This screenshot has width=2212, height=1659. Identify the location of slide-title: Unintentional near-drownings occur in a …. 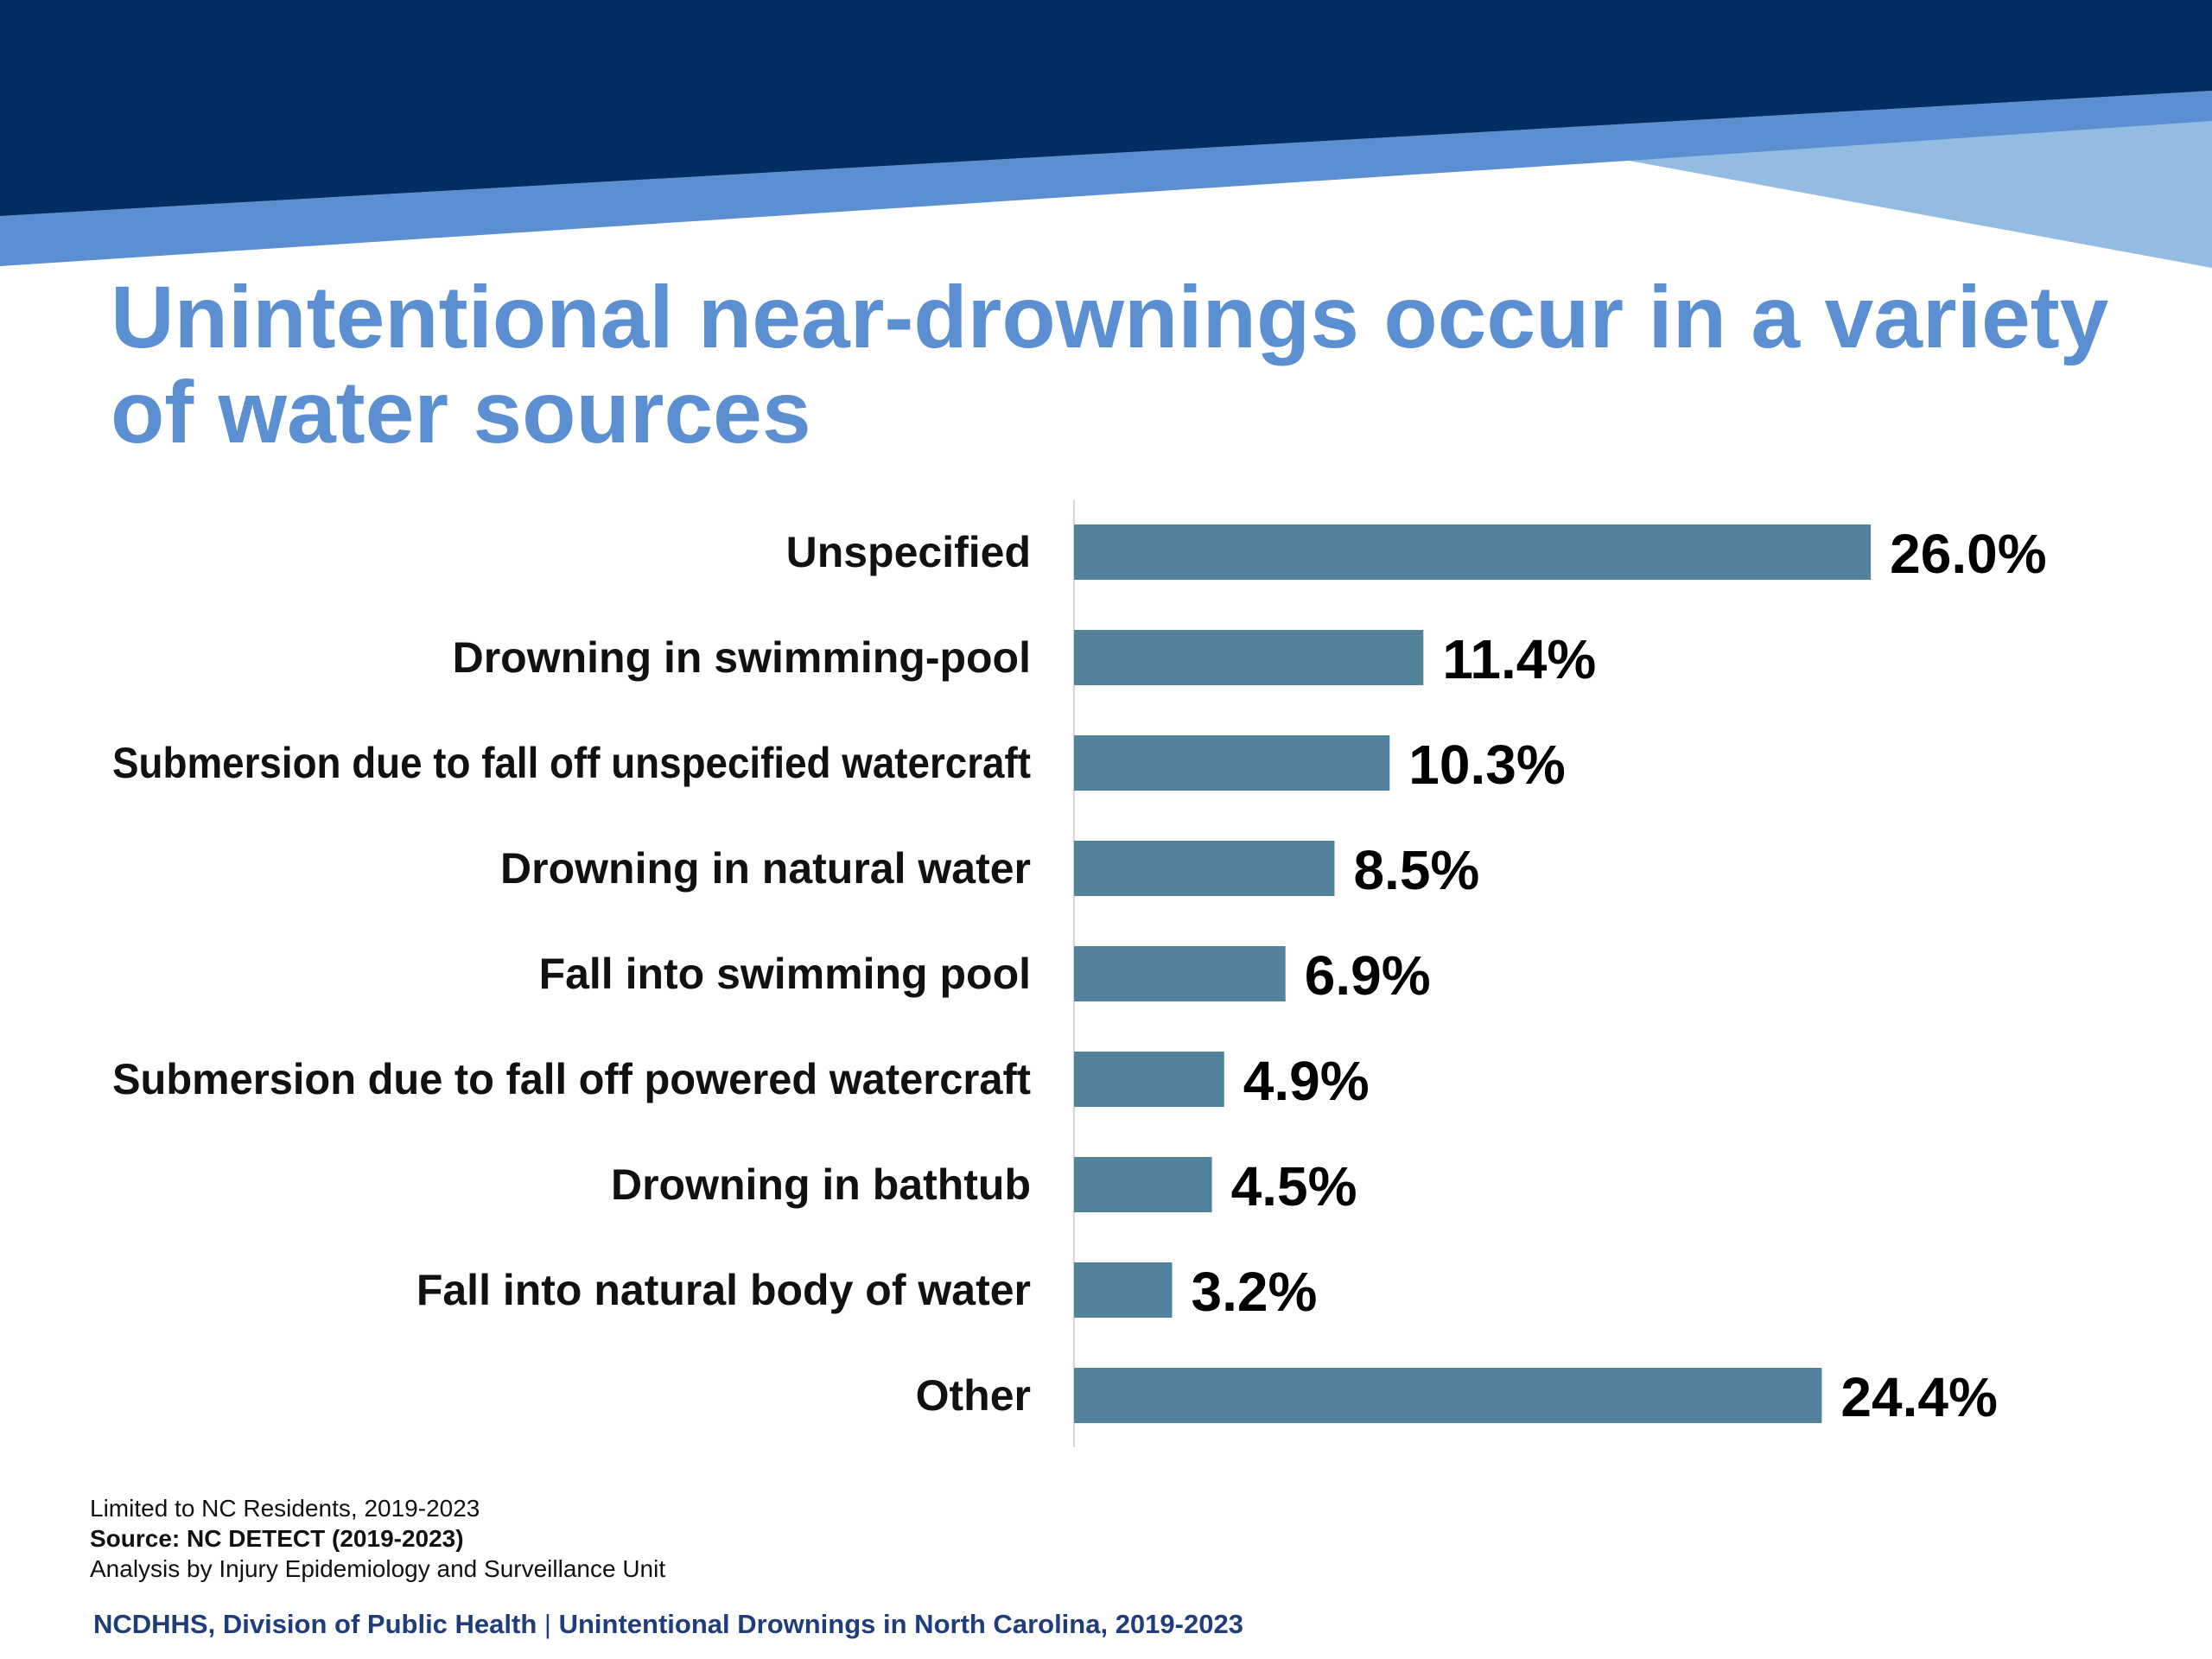
(1110, 364).